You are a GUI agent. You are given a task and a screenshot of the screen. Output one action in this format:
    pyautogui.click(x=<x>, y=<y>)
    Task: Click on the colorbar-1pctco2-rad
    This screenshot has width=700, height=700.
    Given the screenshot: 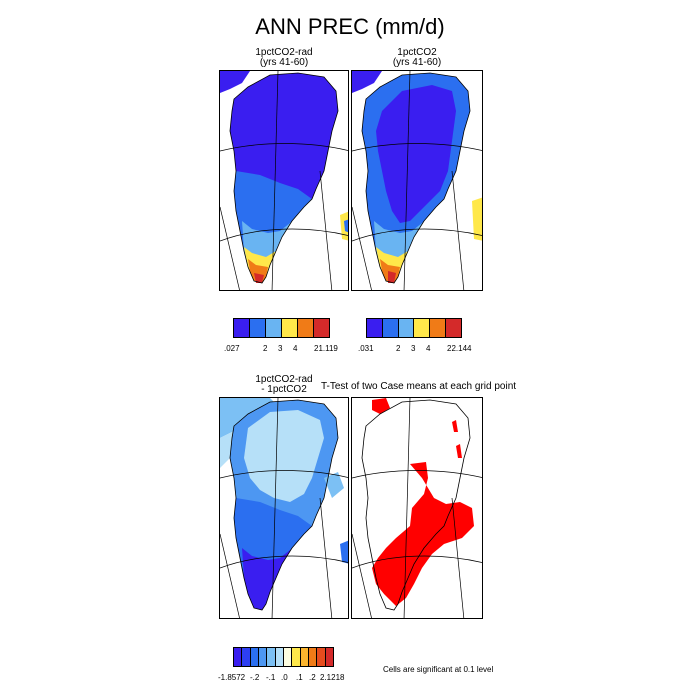 What is the action you would take?
    pyautogui.click(x=281, y=328)
    